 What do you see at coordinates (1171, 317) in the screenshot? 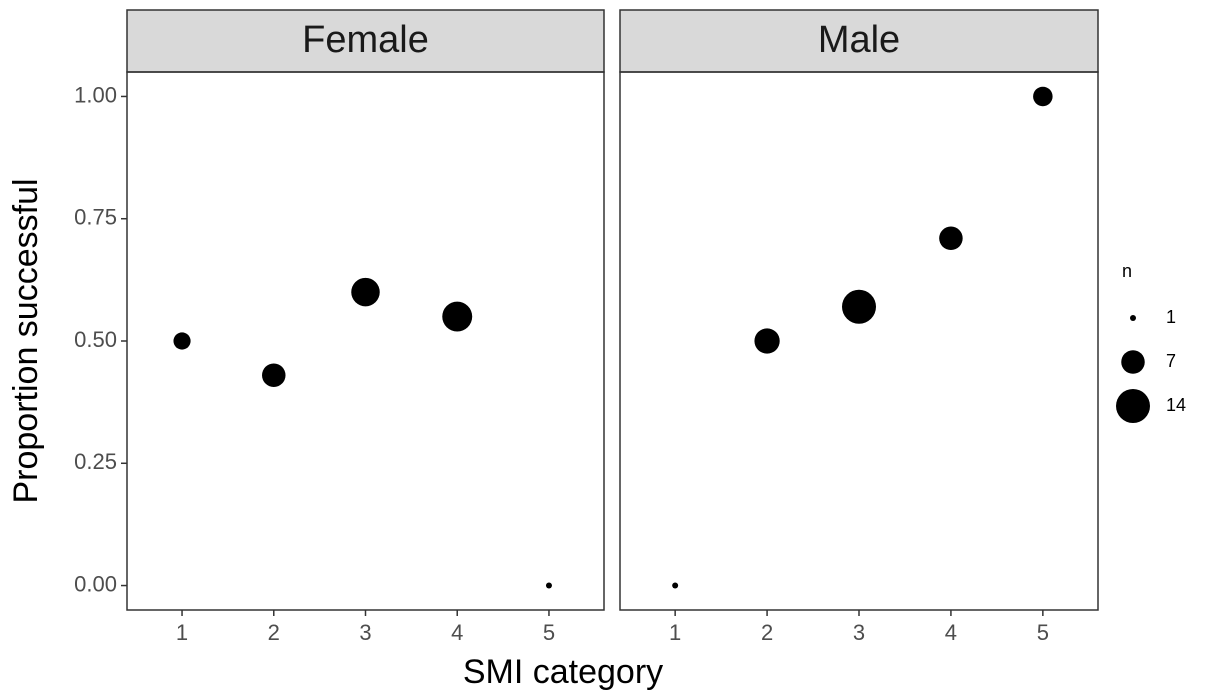
I see `legend-label: 1` at bounding box center [1171, 317].